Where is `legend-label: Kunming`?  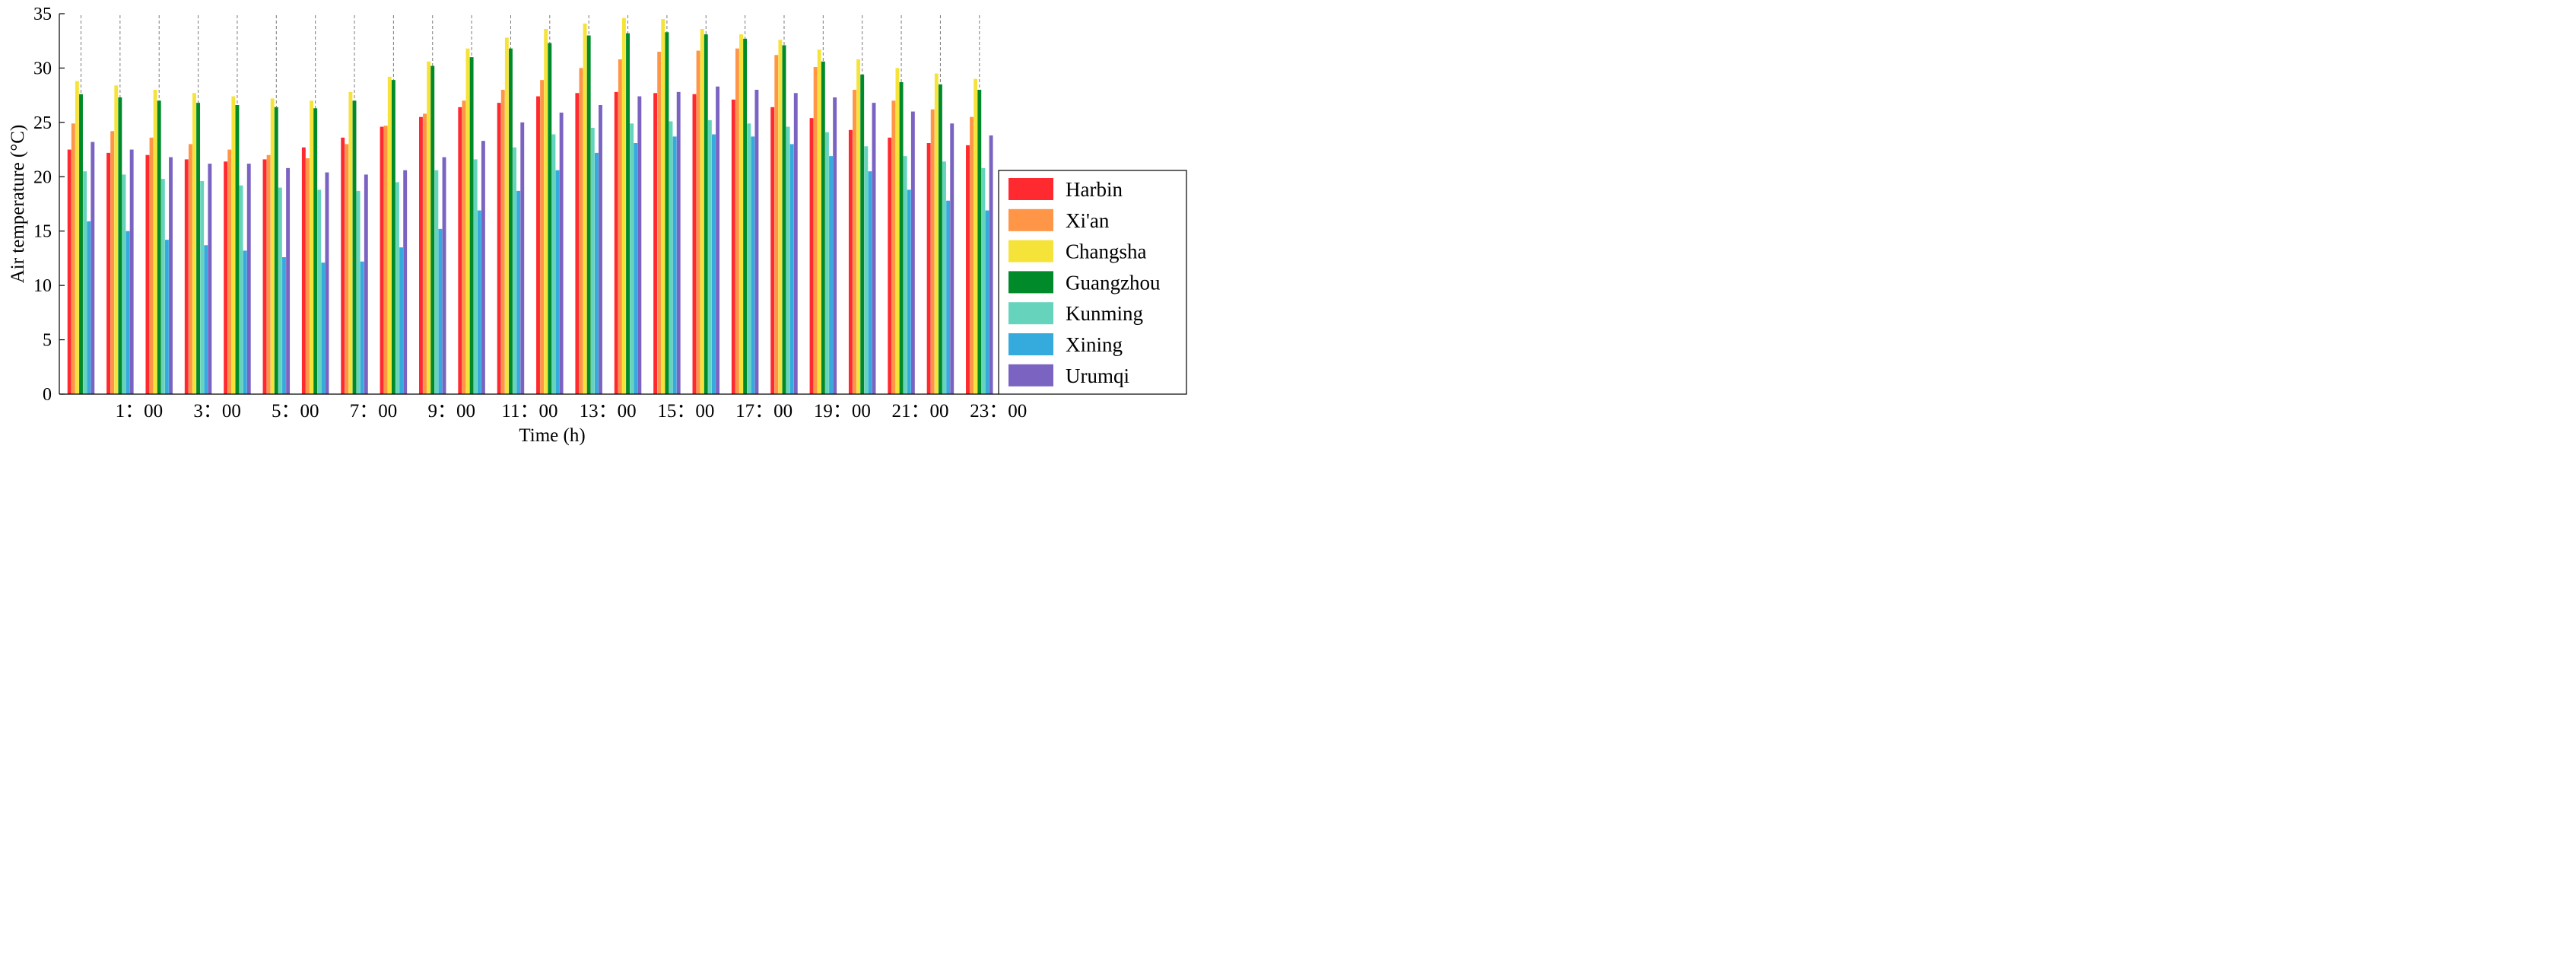 legend-label: Kunming is located at coordinates (1104, 313).